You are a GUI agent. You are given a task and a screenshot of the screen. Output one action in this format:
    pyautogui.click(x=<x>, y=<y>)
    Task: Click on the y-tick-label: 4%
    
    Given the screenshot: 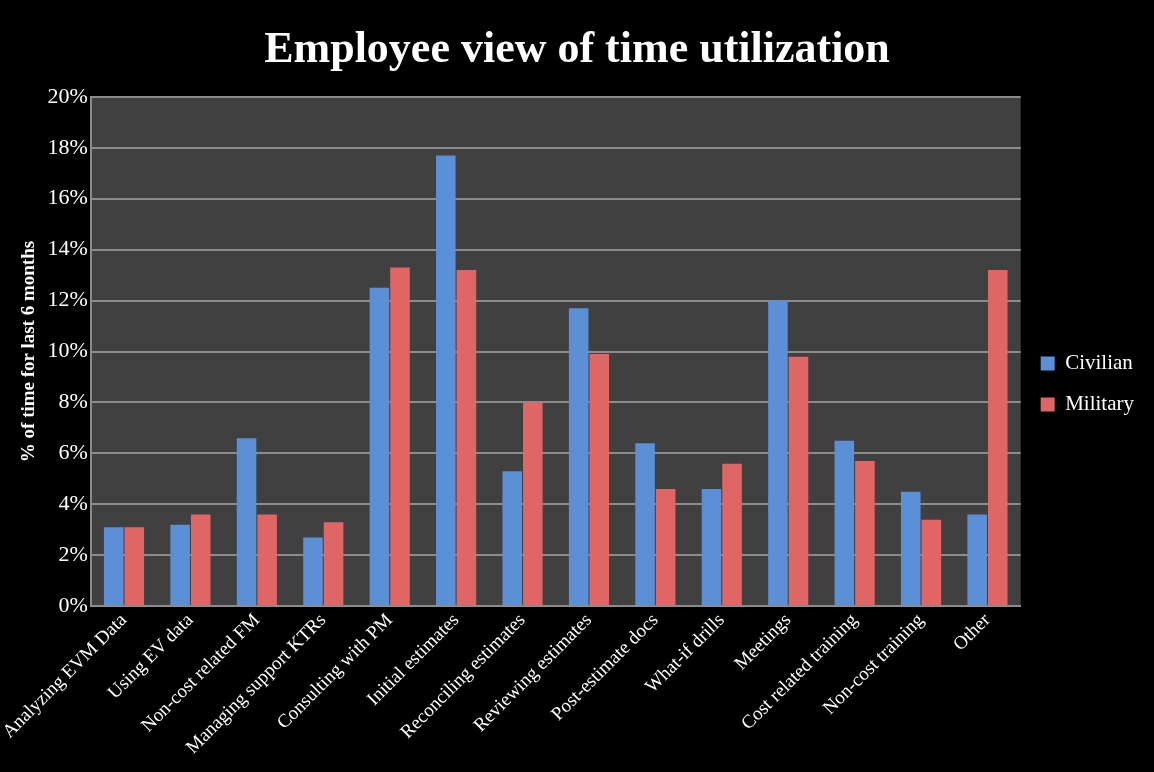 What is the action you would take?
    pyautogui.click(x=73, y=503)
    